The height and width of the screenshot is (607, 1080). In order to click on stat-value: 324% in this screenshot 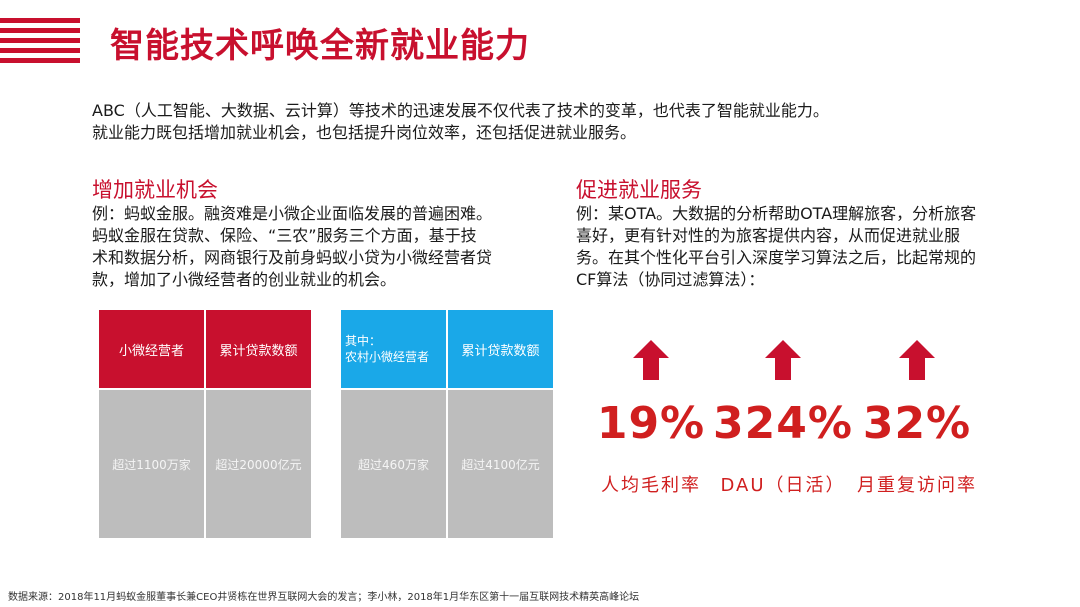, I will do `click(783, 423)`.